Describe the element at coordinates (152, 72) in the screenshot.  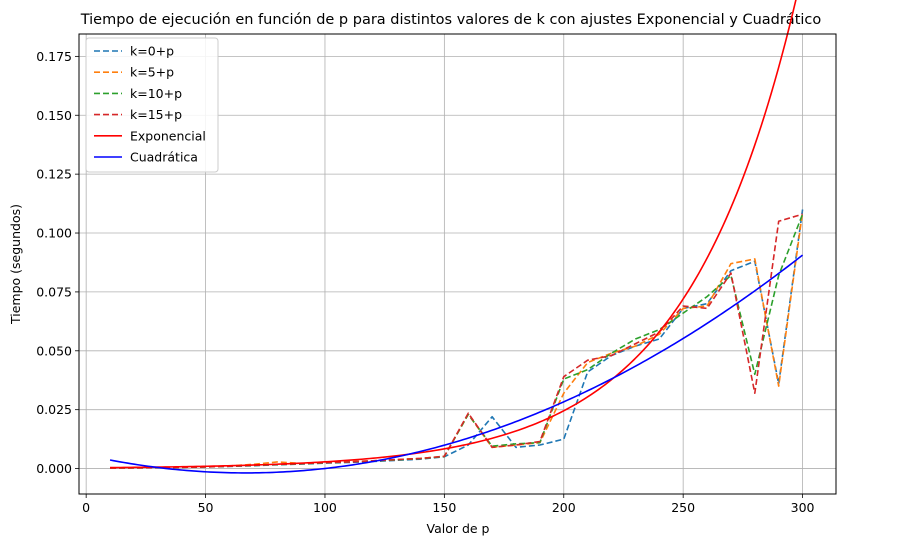
I see `legend-label: k=5+p` at that location.